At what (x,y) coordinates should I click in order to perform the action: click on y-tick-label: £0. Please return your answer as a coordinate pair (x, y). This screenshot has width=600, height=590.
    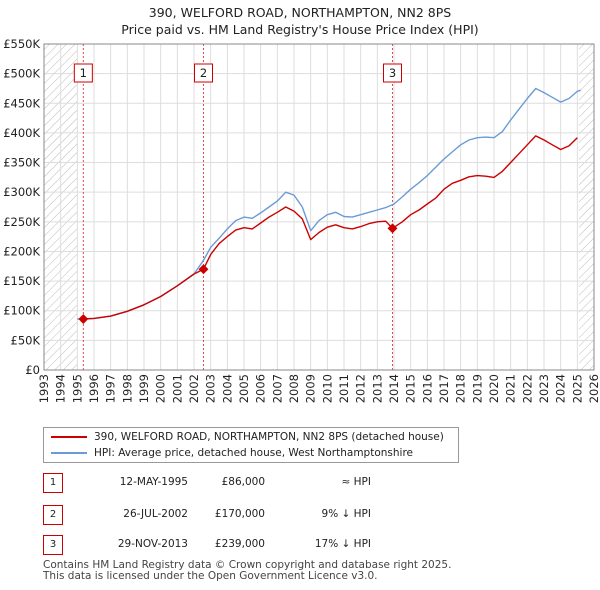
    Looking at the image, I should click on (32, 370).